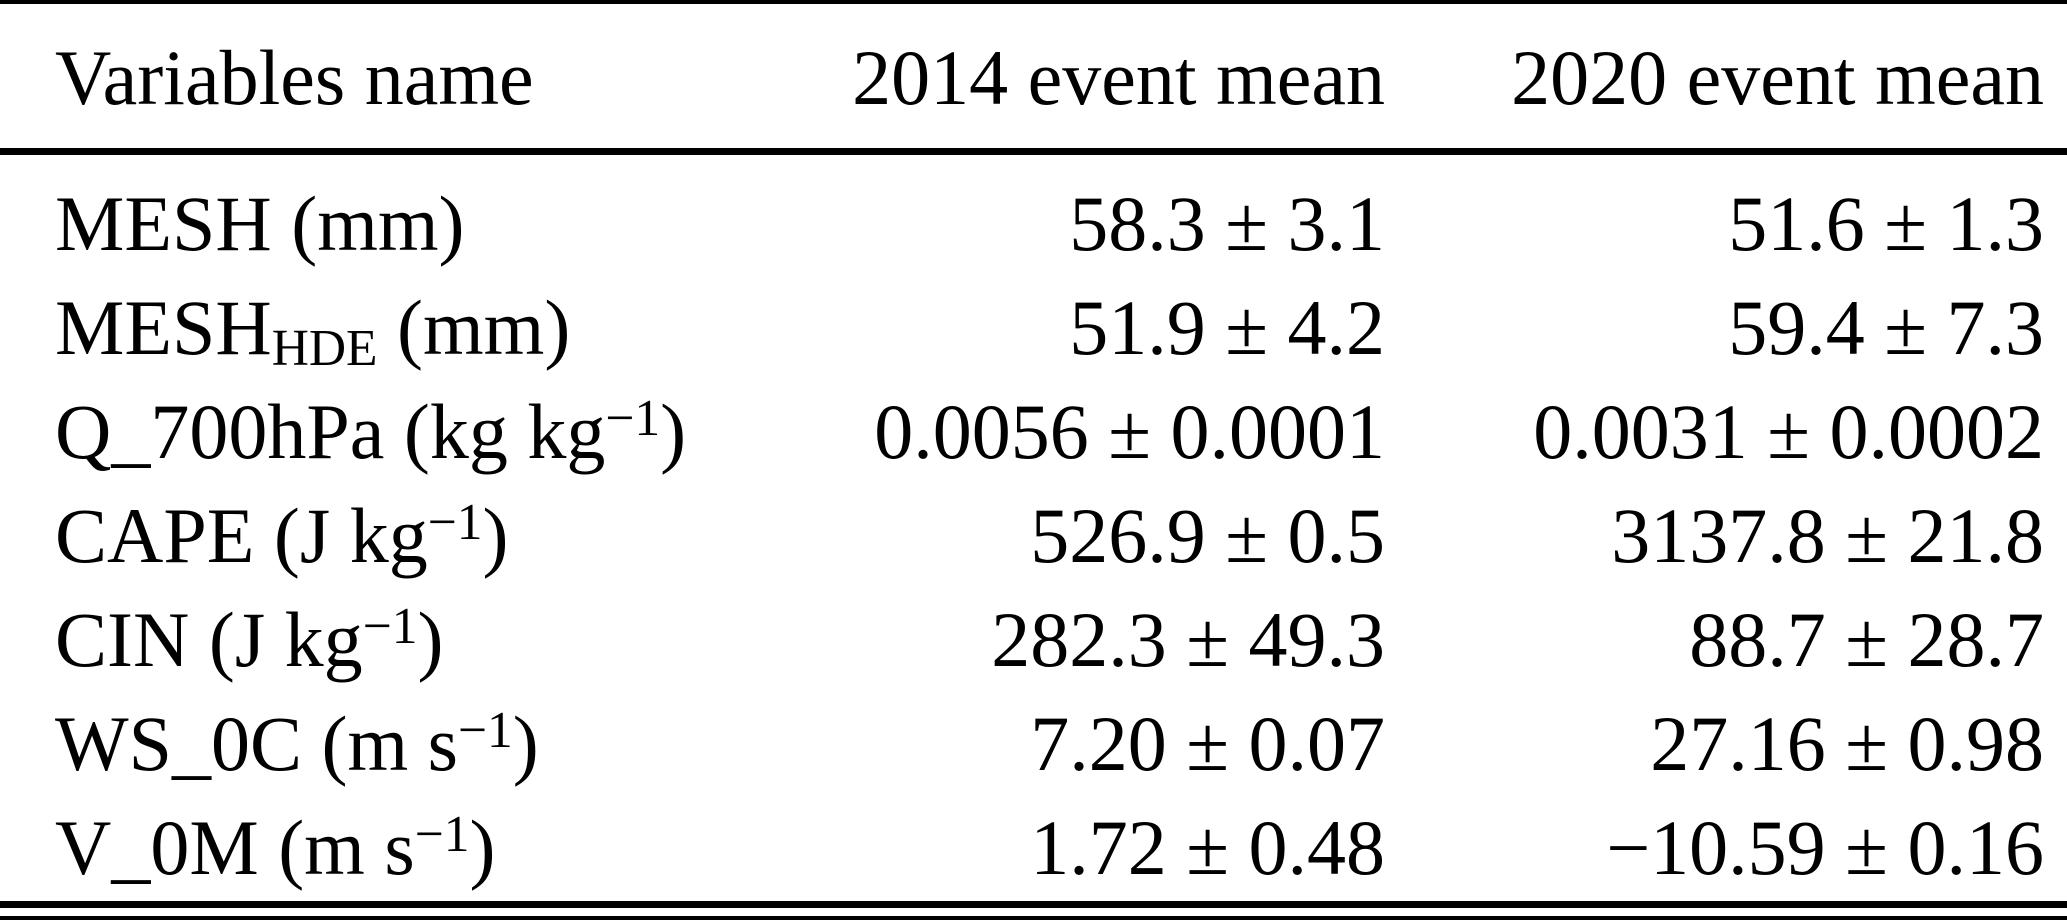  What do you see at coordinates (1866, 639) in the screenshot?
I see `mean-2020-cell: 88.7 ± 28.7` at bounding box center [1866, 639].